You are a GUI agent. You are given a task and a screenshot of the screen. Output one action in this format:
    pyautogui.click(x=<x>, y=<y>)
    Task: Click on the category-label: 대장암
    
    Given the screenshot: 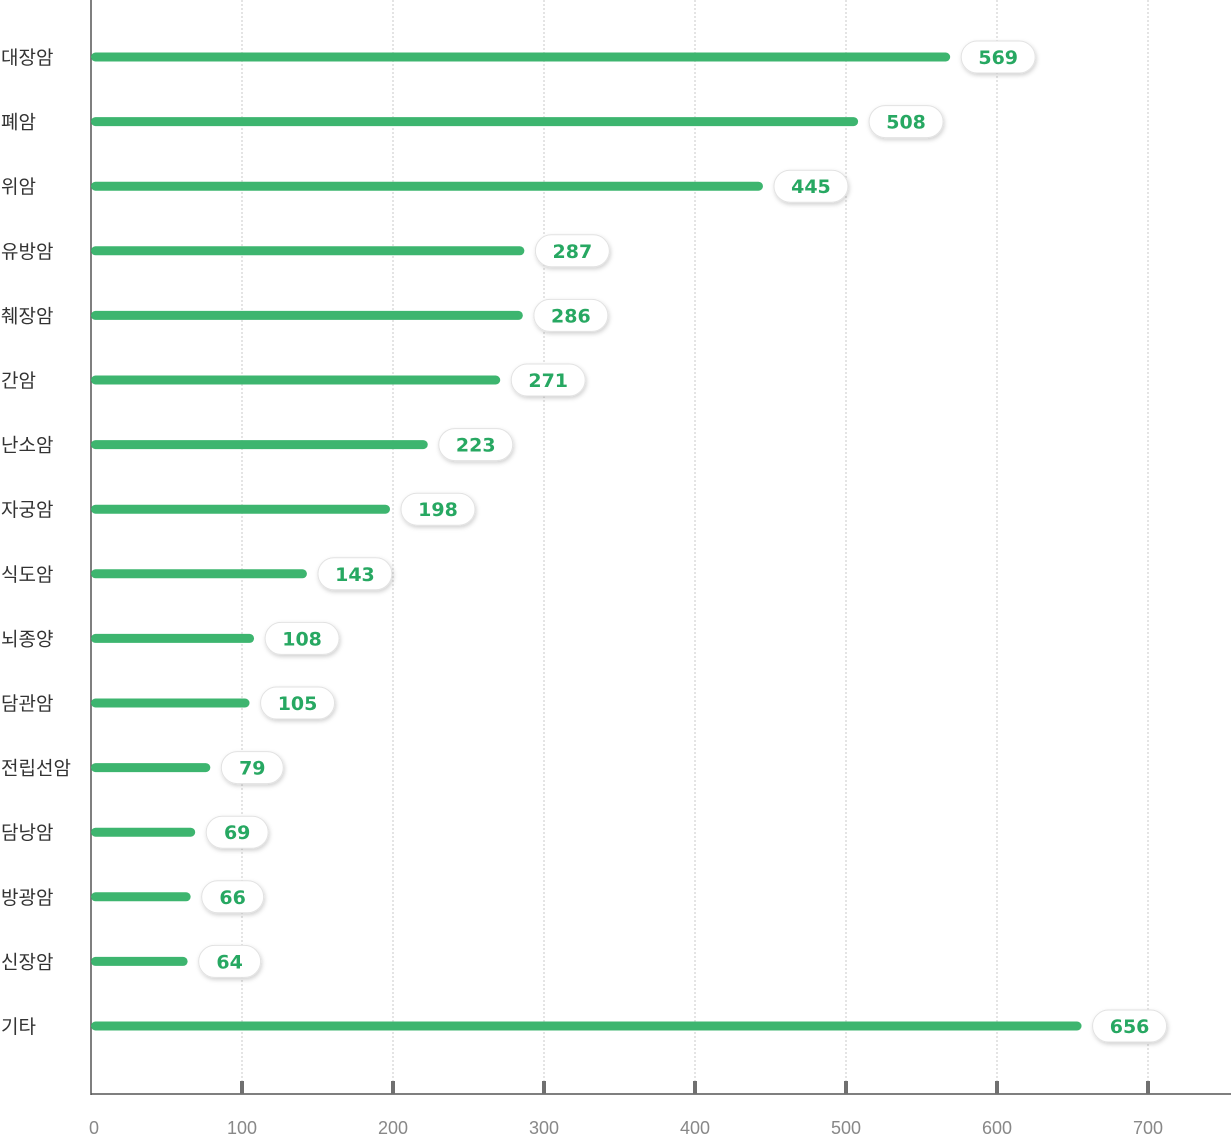 What is the action you would take?
    pyautogui.click(x=27, y=58)
    